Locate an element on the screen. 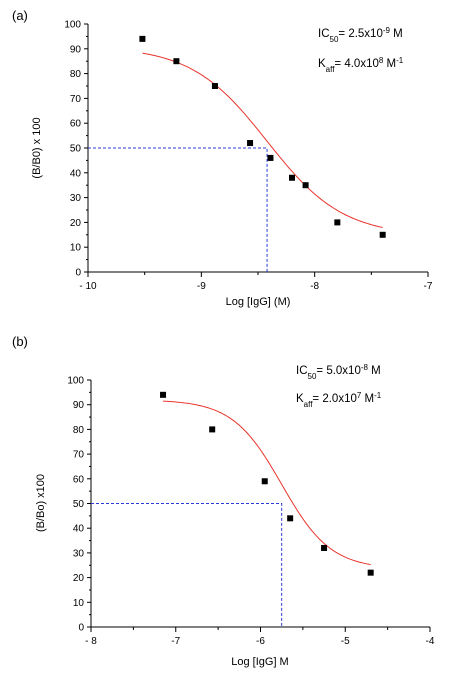 The height and width of the screenshot is (680, 450). ic50-annotation: IC50= 5.0x10-8 M is located at coordinates (338, 372).